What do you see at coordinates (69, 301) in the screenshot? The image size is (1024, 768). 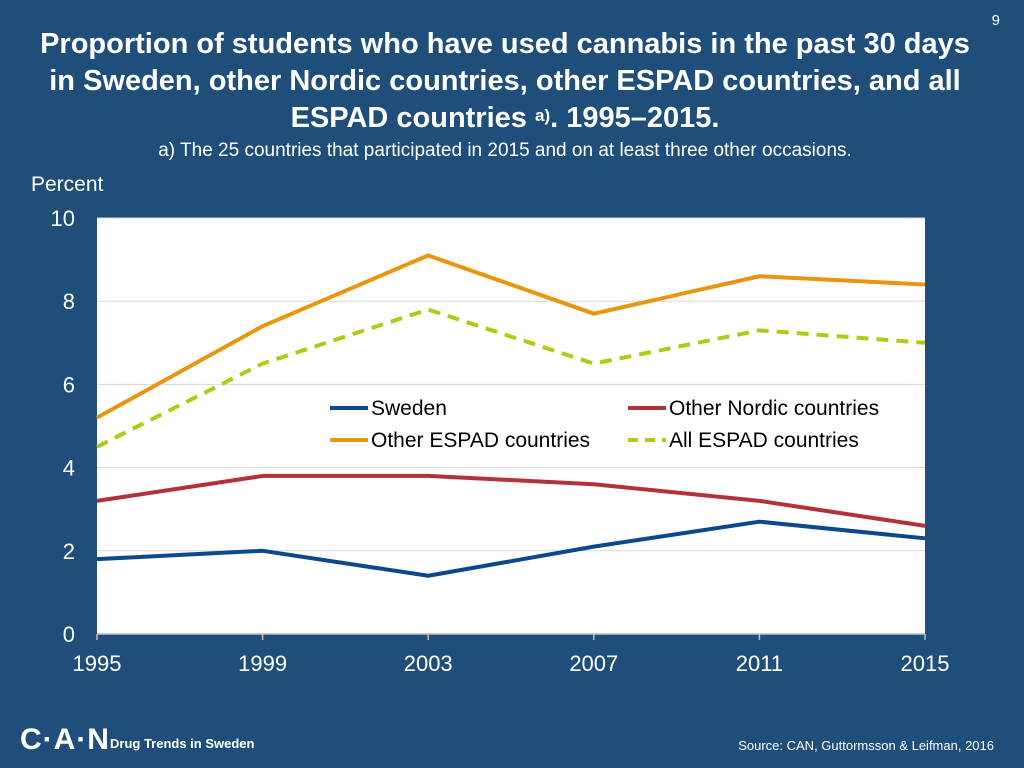 I see `y-tick-label: 8` at bounding box center [69, 301].